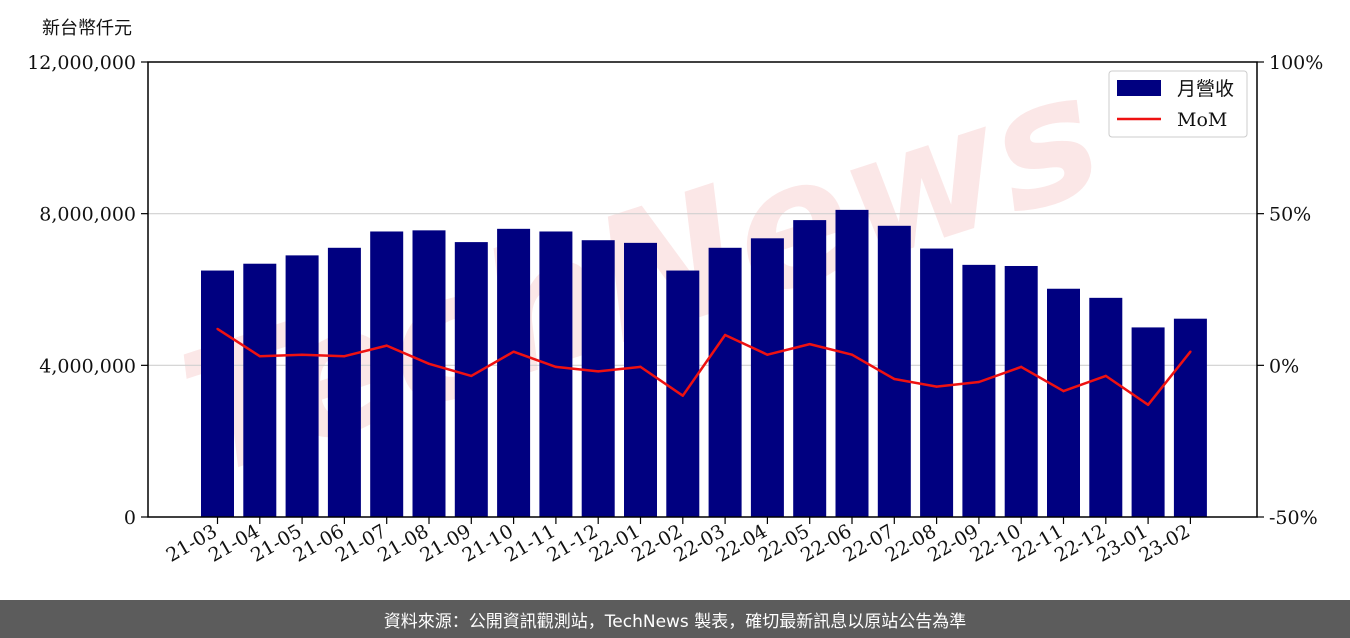 The image size is (1350, 638). What do you see at coordinates (1205, 89) in the screenshot?
I see `legend-label-revenue: 月營收` at bounding box center [1205, 89].